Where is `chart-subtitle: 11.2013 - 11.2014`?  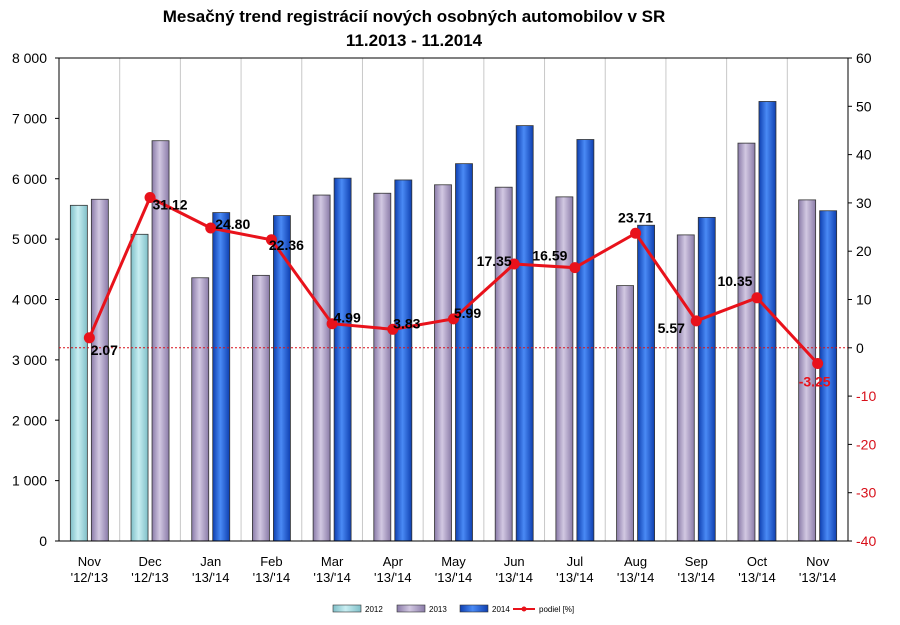
chart-subtitle: 11.2013 - 11.2014 is located at coordinates (414, 40).